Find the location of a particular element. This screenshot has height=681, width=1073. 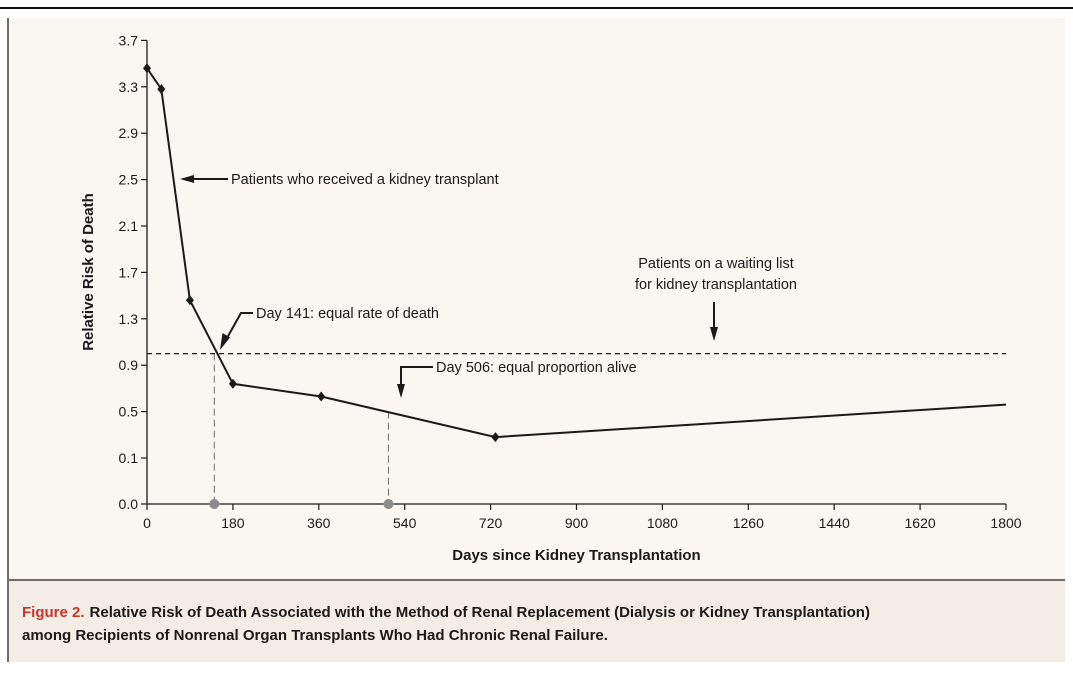

y-tick-label: 0.9 is located at coordinates (129, 365).